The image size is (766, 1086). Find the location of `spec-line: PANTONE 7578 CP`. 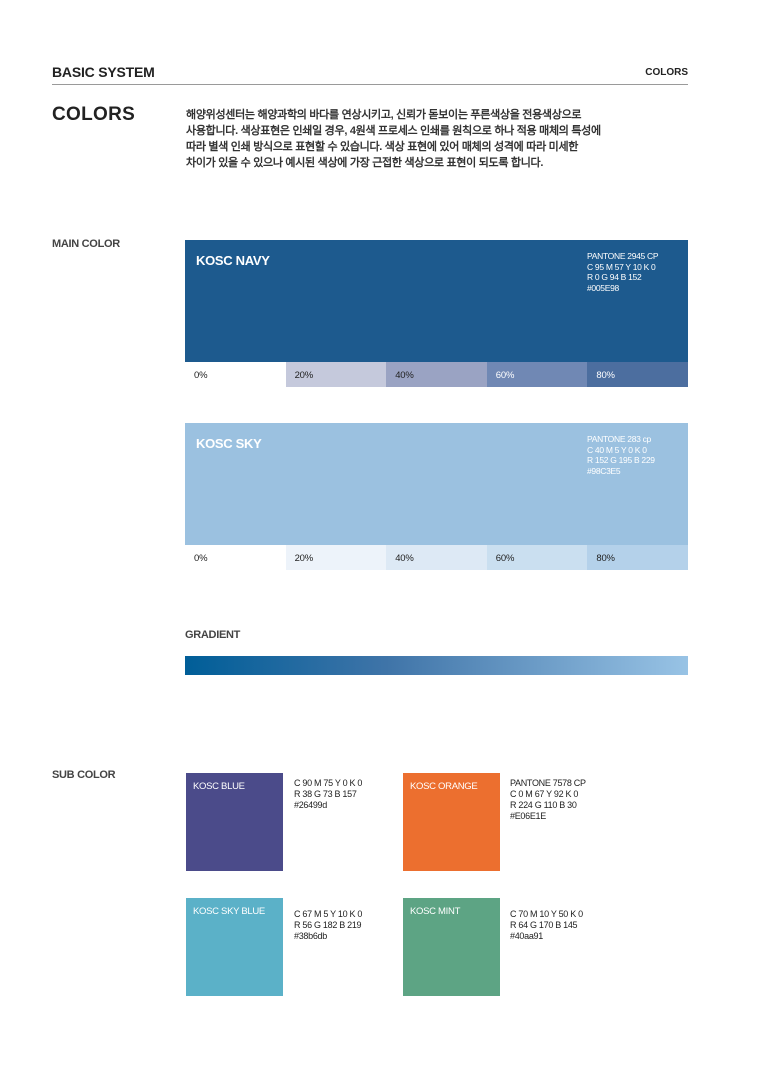

spec-line: PANTONE 7578 CP is located at coordinates (548, 783).